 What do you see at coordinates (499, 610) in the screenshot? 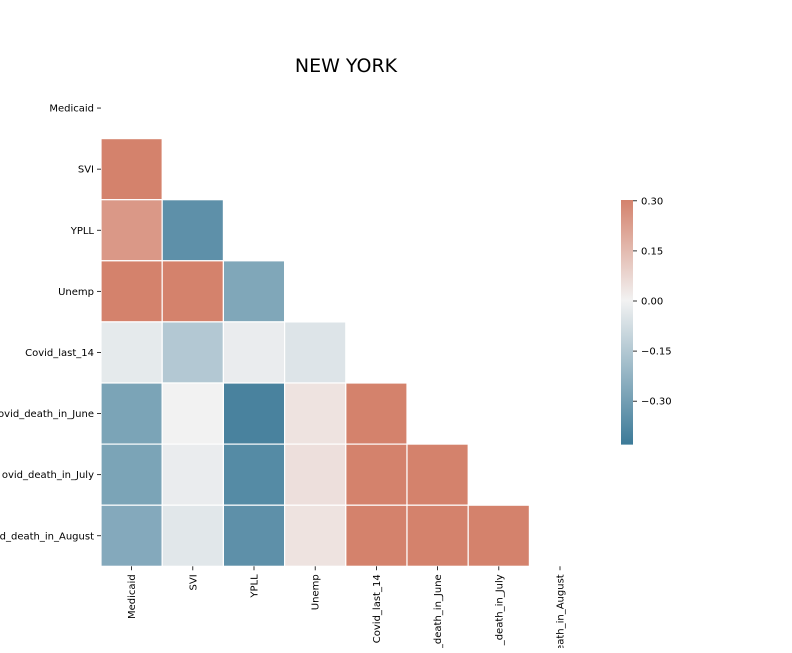
I see `column-tick-label: _death_in_July` at bounding box center [499, 610].